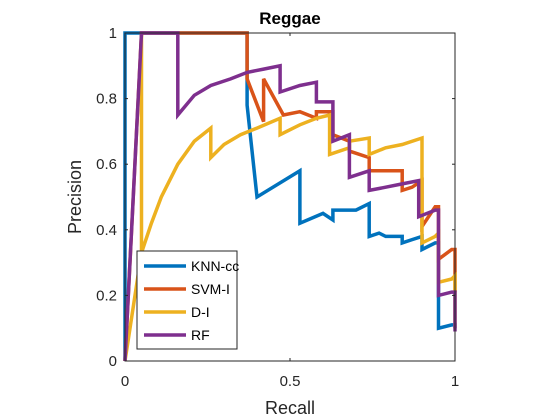 Image resolution: width=560 pixels, height=420 pixels. I want to click on legend: KNN-cc SVM-I D-I RF, so click(187, 300).